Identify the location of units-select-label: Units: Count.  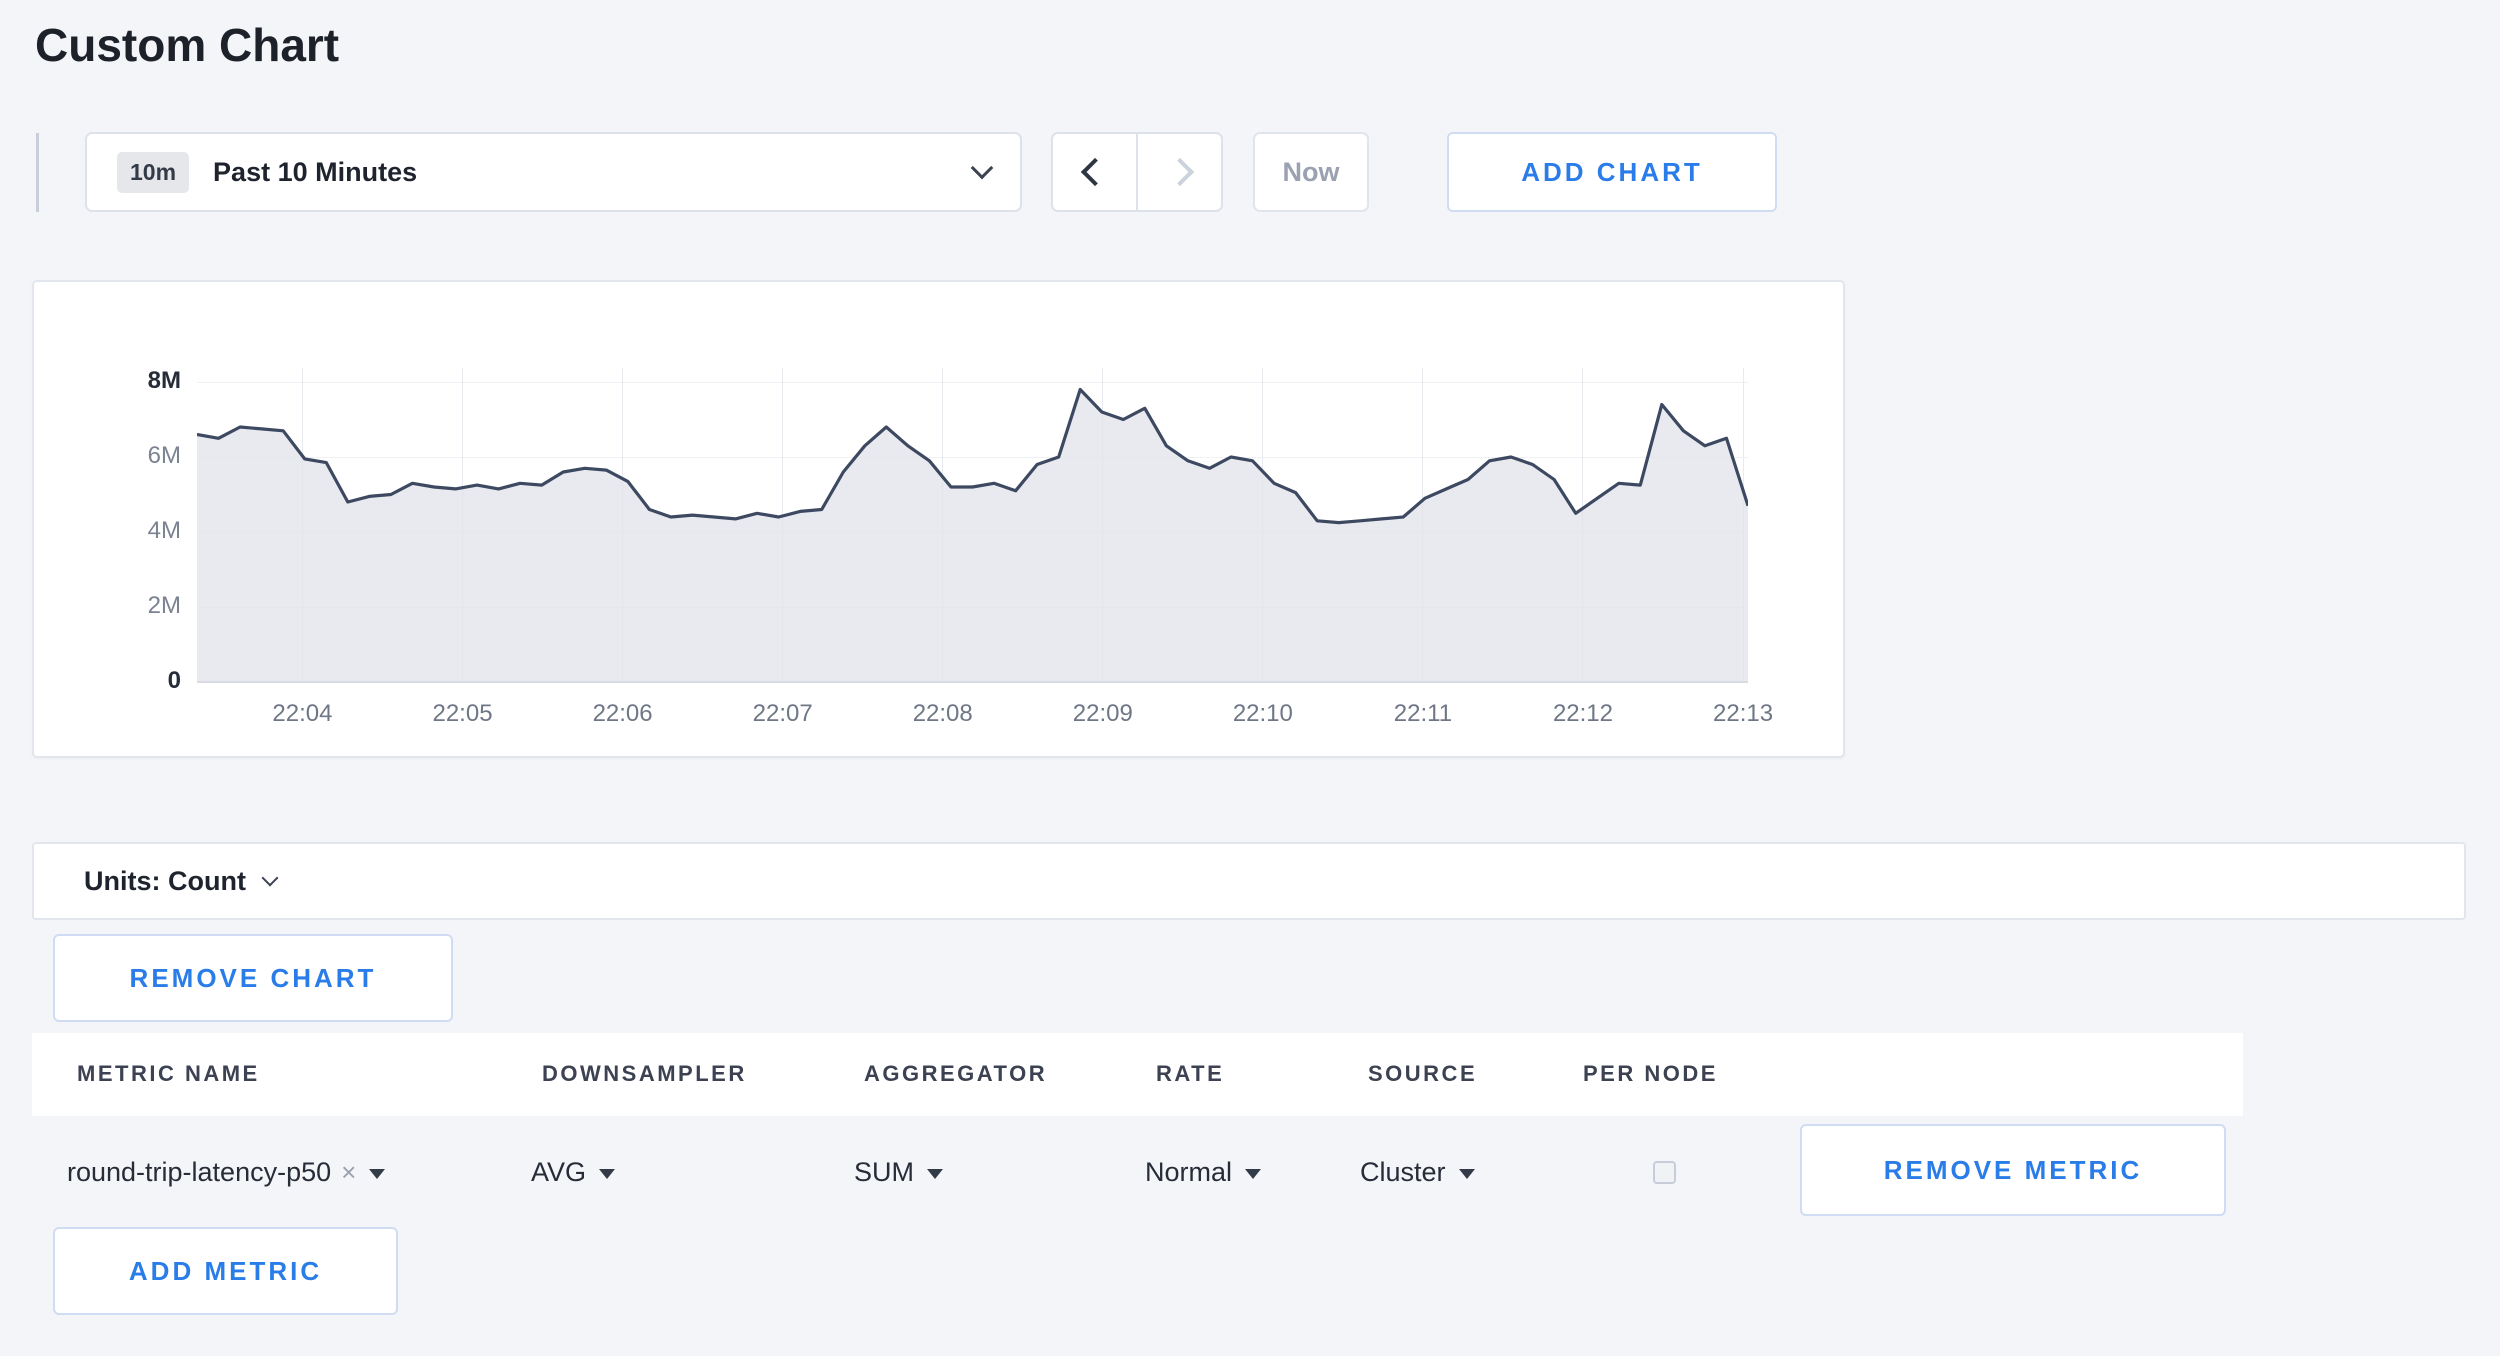
(165, 880).